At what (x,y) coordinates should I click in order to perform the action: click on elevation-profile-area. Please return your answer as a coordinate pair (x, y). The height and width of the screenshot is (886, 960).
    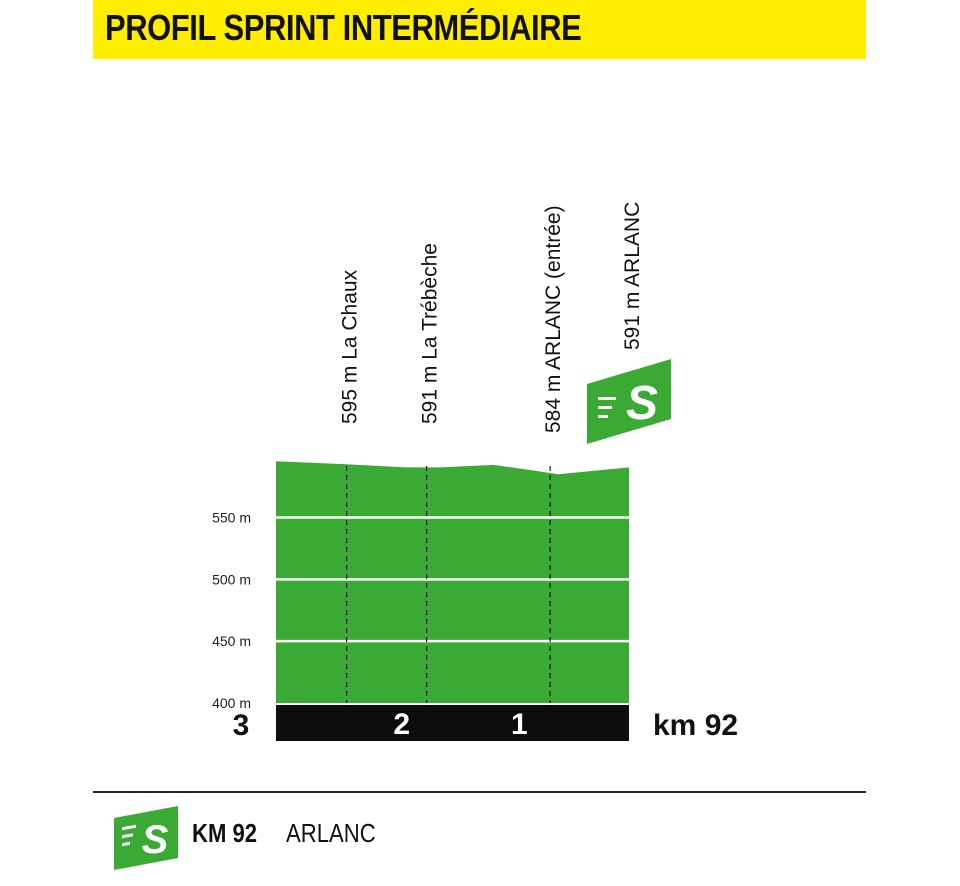
    Looking at the image, I should click on (452, 582).